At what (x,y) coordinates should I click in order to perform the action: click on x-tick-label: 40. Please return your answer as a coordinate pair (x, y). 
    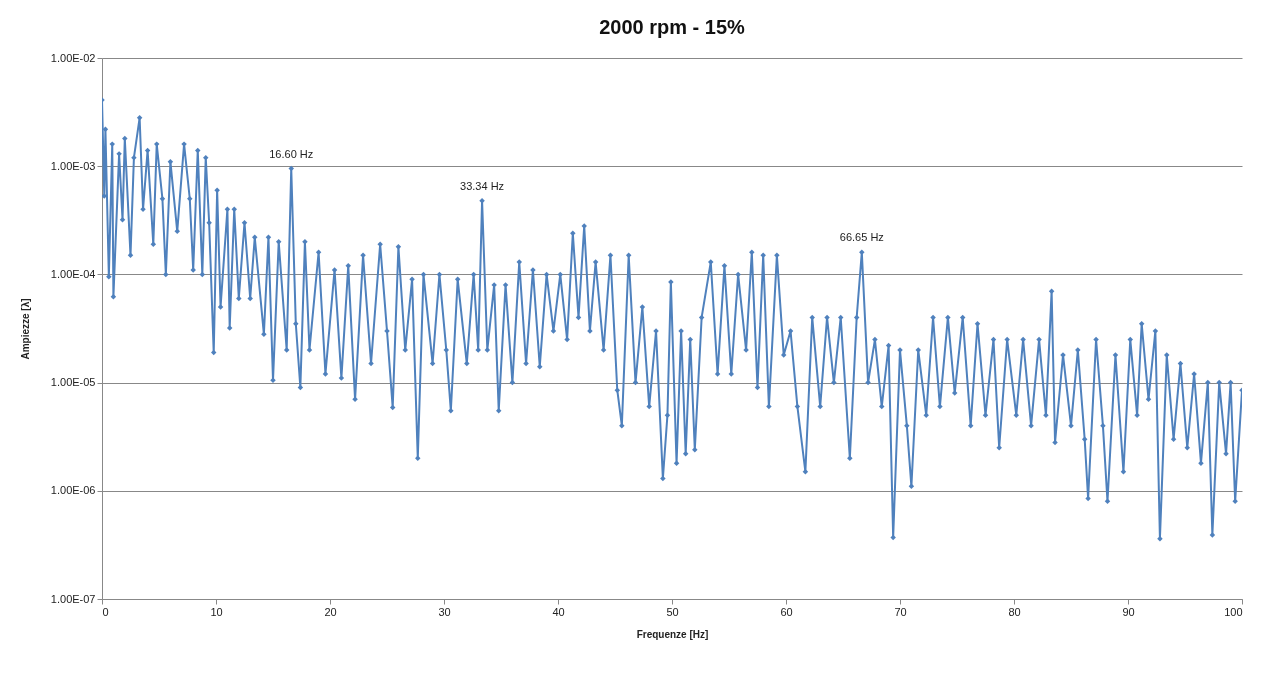
    Looking at the image, I should click on (558, 611).